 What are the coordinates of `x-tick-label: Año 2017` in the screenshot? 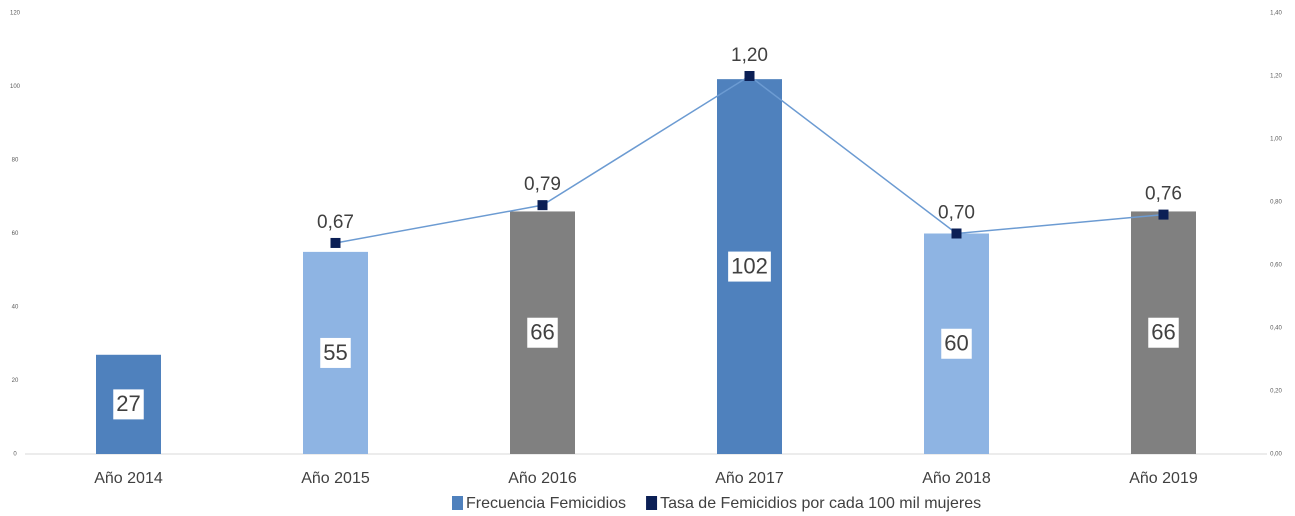 It's located at (749, 478).